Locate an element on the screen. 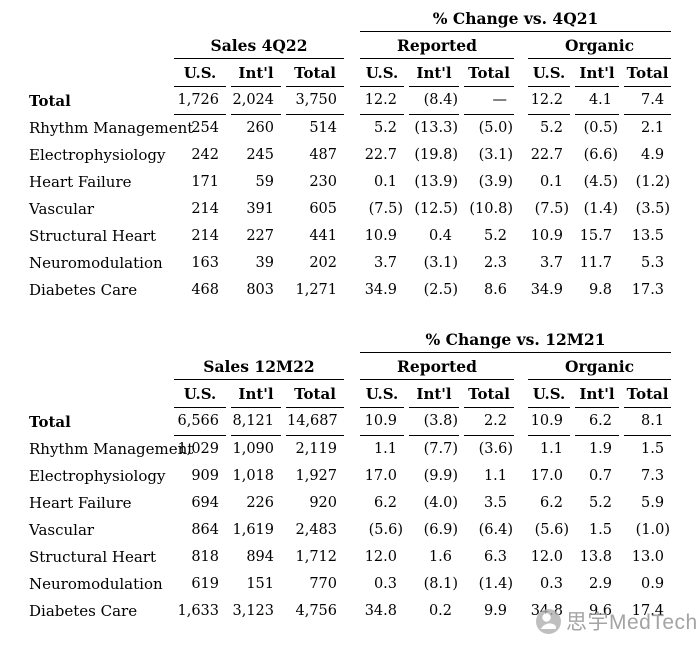 The width and height of the screenshot is (700, 655). row-label: Total is located at coordinates (50, 101).